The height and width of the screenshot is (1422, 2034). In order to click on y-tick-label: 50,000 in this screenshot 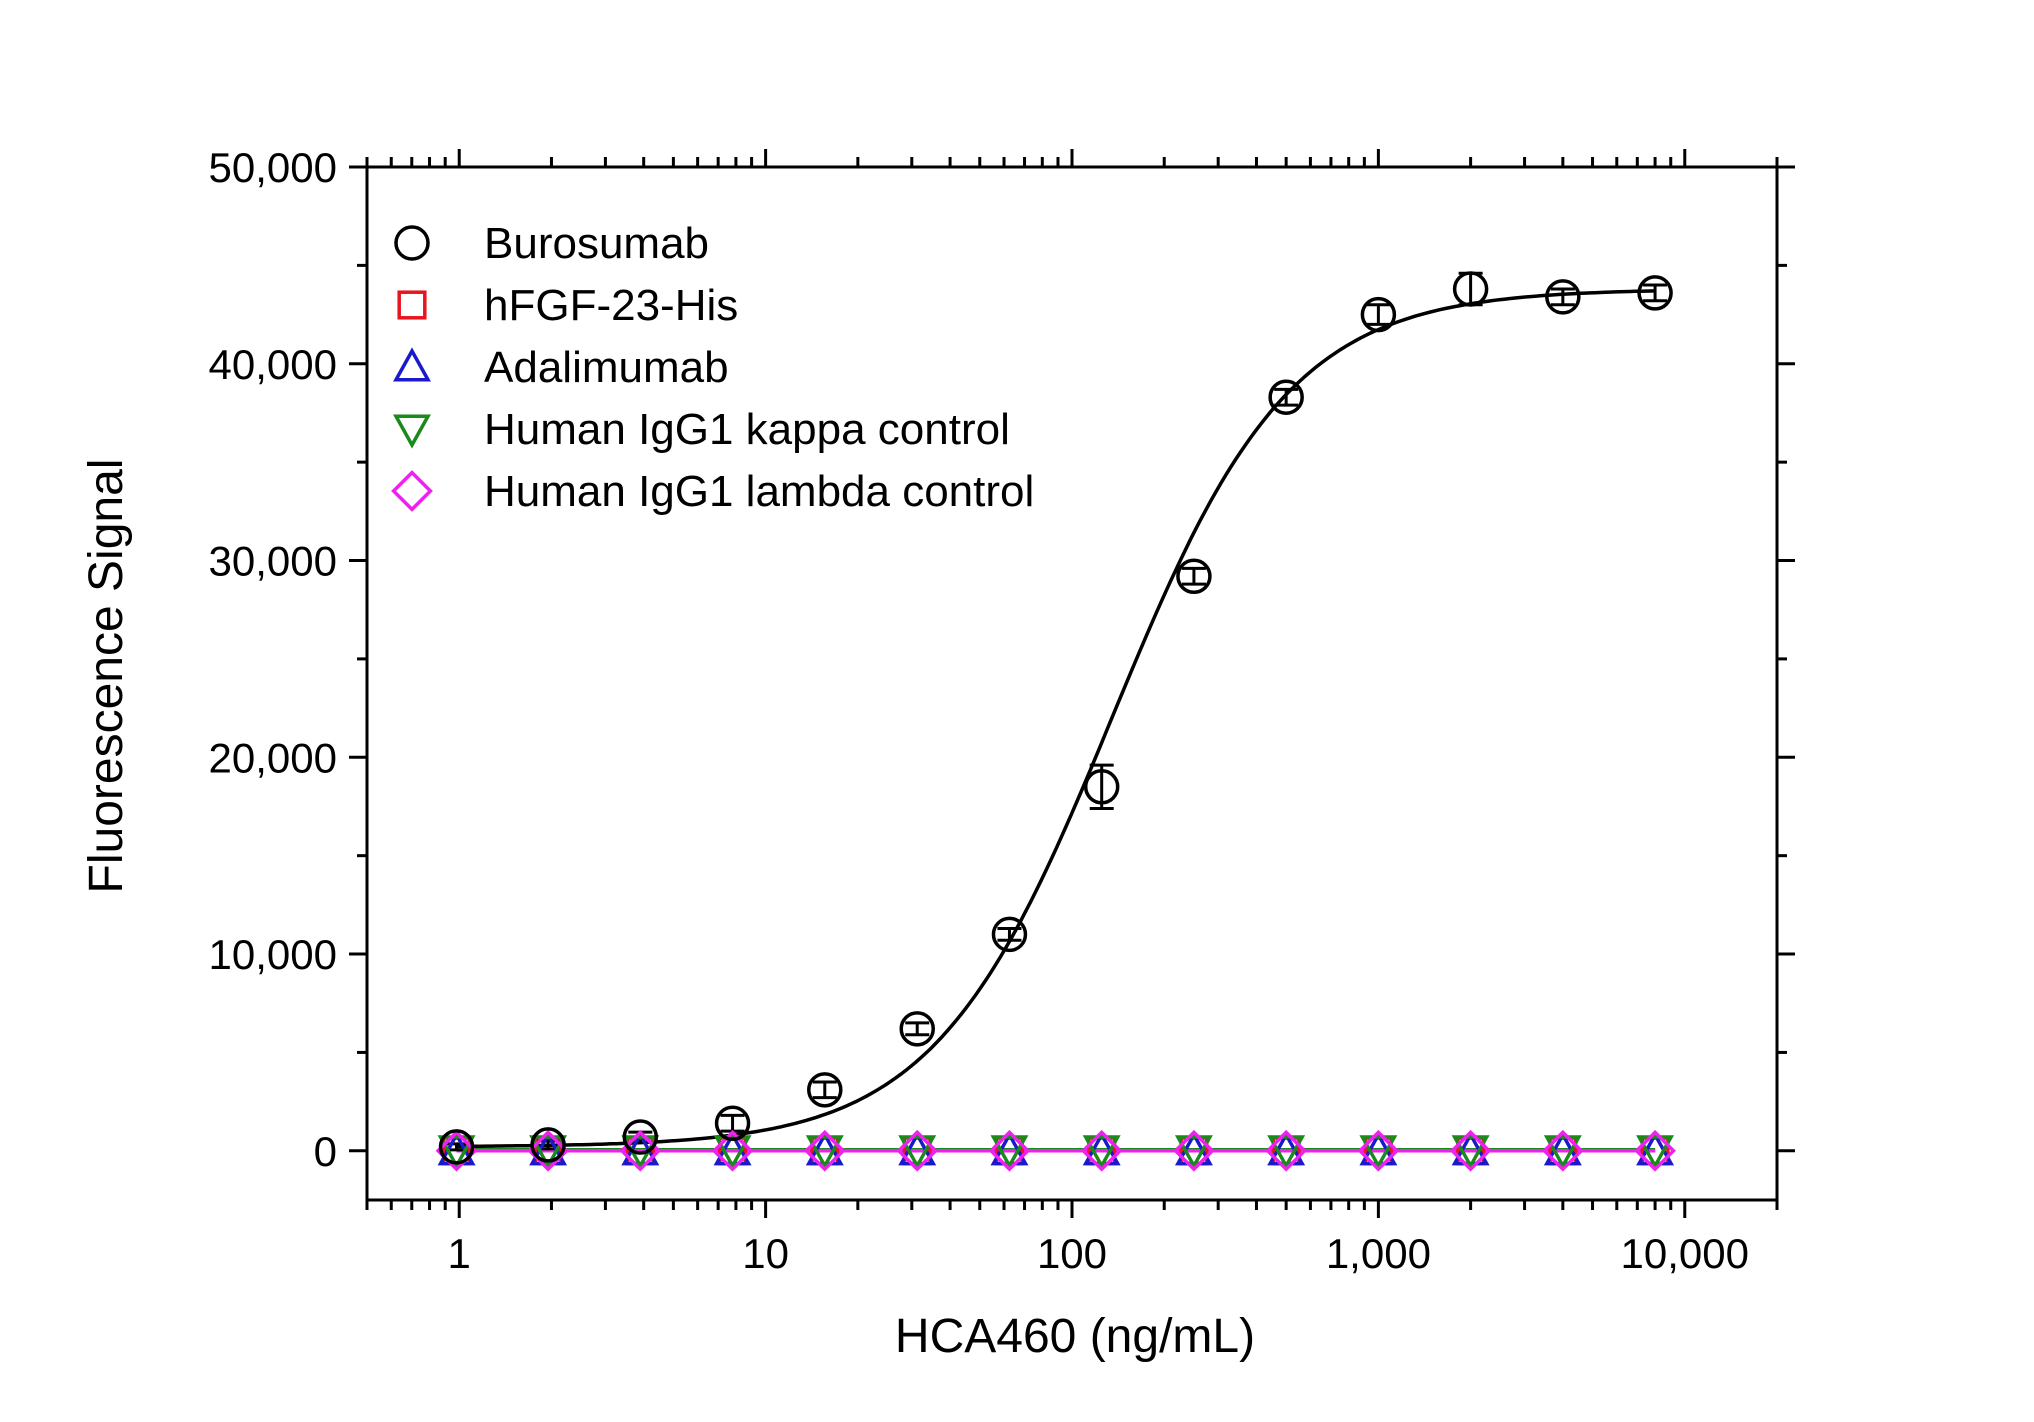, I will do `click(273, 167)`.